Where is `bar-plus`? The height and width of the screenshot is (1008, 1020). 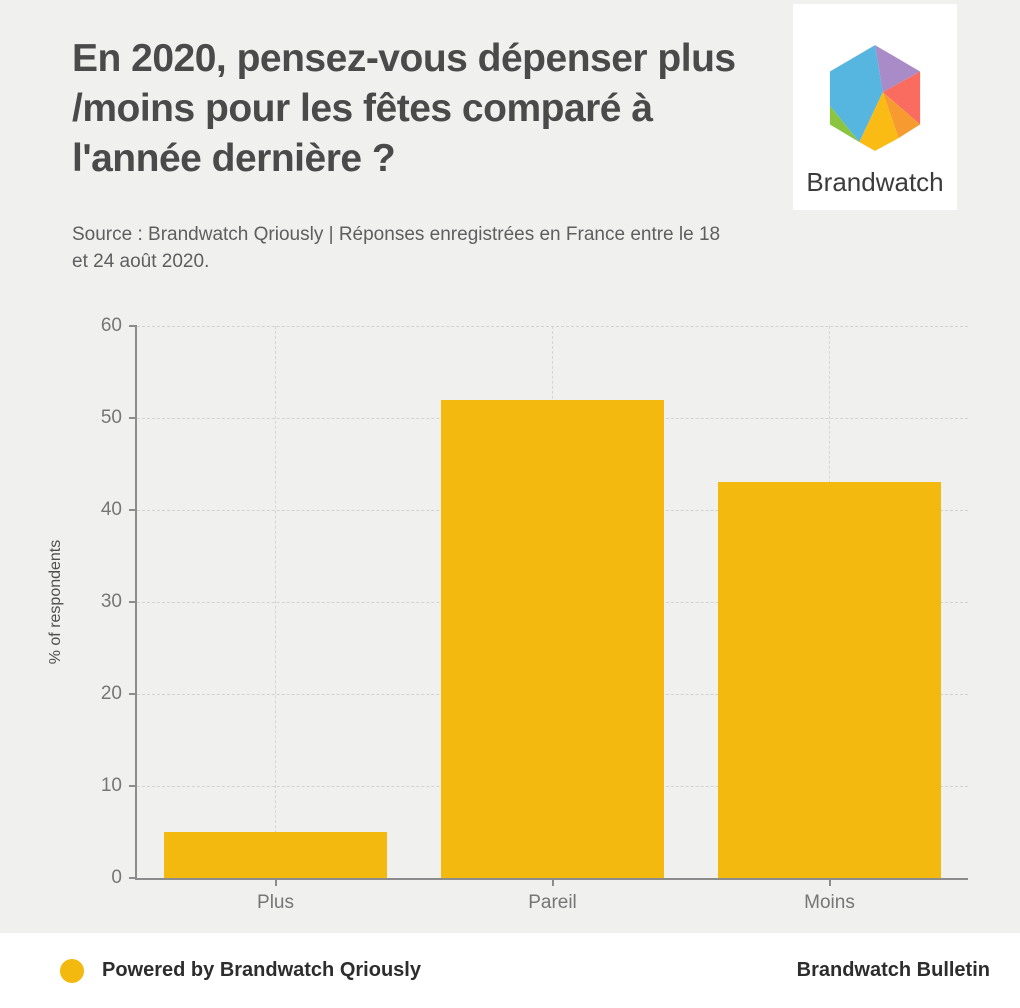 bar-plus is located at coordinates (275, 855).